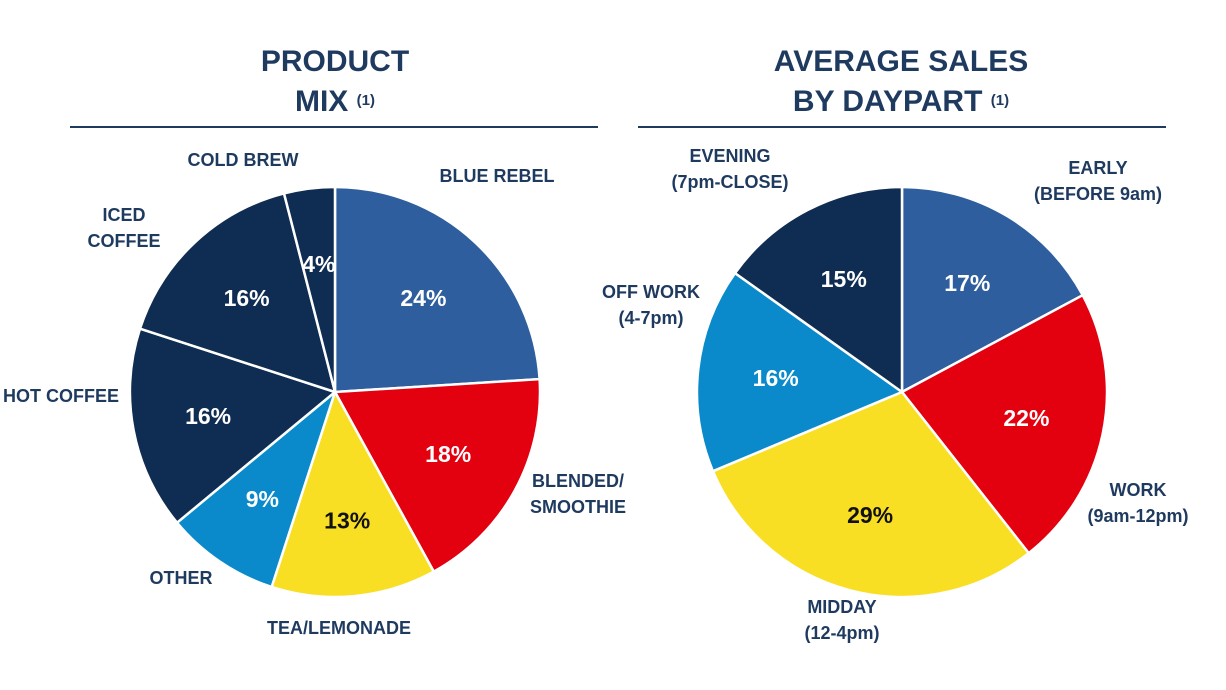  What do you see at coordinates (335, 61) in the screenshot?
I see `product-mix-title-line1: PRODUCT` at bounding box center [335, 61].